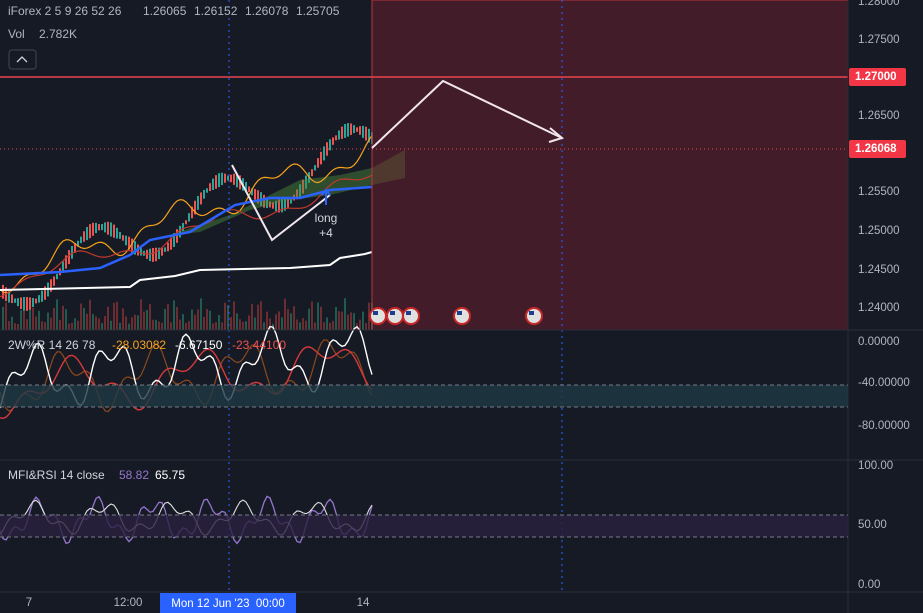 The height and width of the screenshot is (613, 923). Describe the element at coordinates (326, 192) in the screenshot. I see `trade-marker-head` at that location.